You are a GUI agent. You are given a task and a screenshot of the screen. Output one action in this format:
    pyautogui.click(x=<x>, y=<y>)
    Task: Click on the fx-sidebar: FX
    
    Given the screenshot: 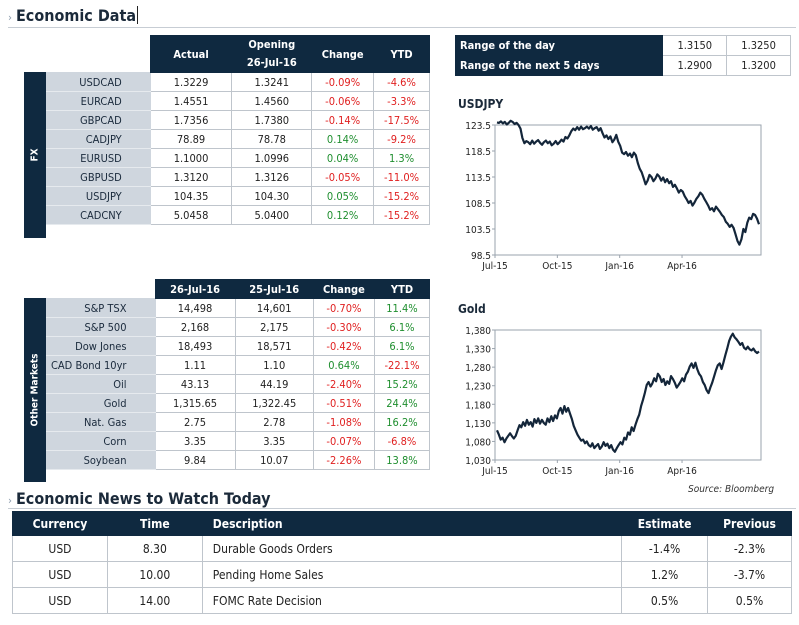 What is the action you would take?
    pyautogui.click(x=35, y=155)
    